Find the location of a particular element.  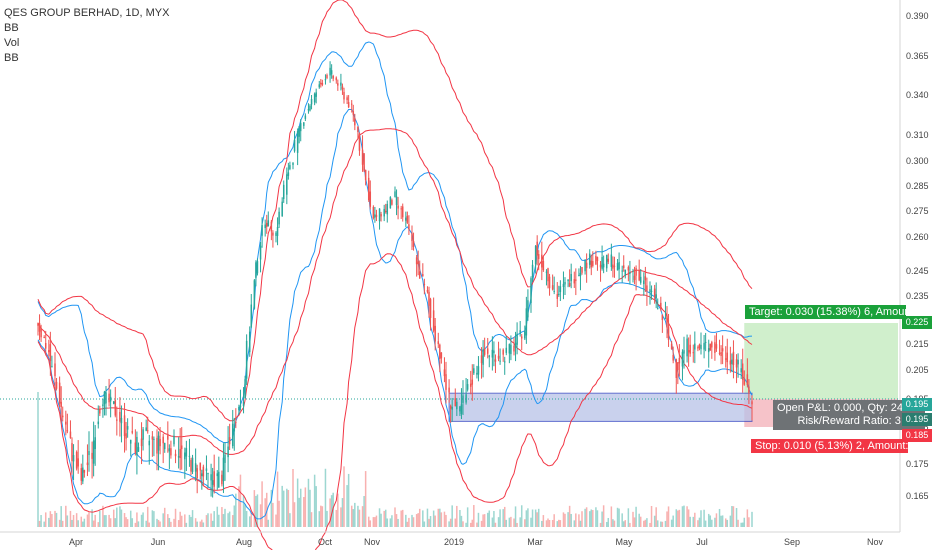

legend-bb-2: BB is located at coordinates (11, 58).